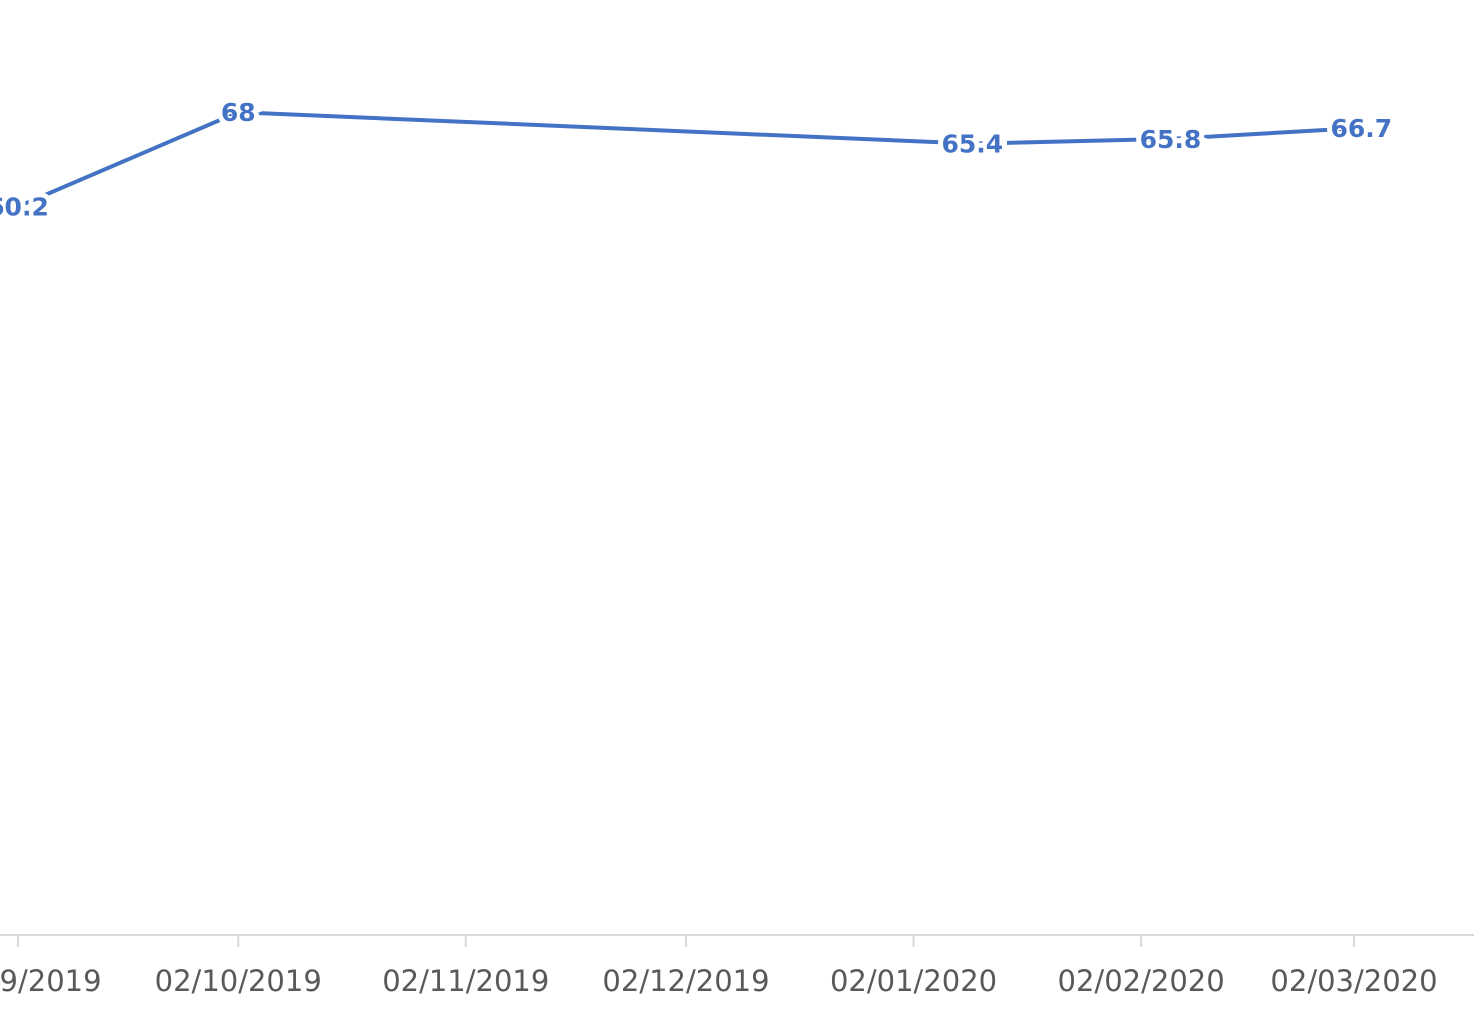 This screenshot has height=1018, width=1474. Describe the element at coordinates (913, 981) in the screenshot. I see `x-tick-label: 02/01/2020` at that location.